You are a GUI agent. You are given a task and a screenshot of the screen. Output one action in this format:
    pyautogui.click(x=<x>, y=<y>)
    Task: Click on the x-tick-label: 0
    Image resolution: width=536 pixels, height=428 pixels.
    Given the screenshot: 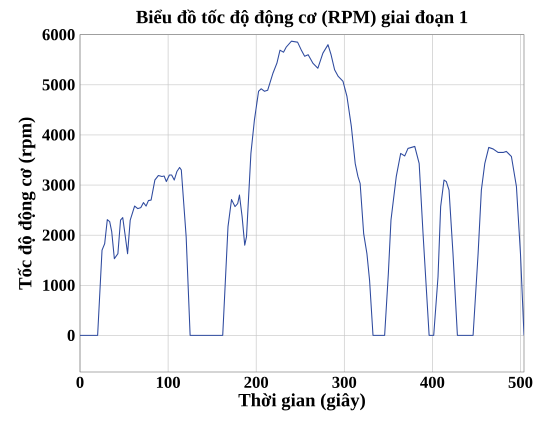 What is the action you would take?
    pyautogui.click(x=80, y=382)
    